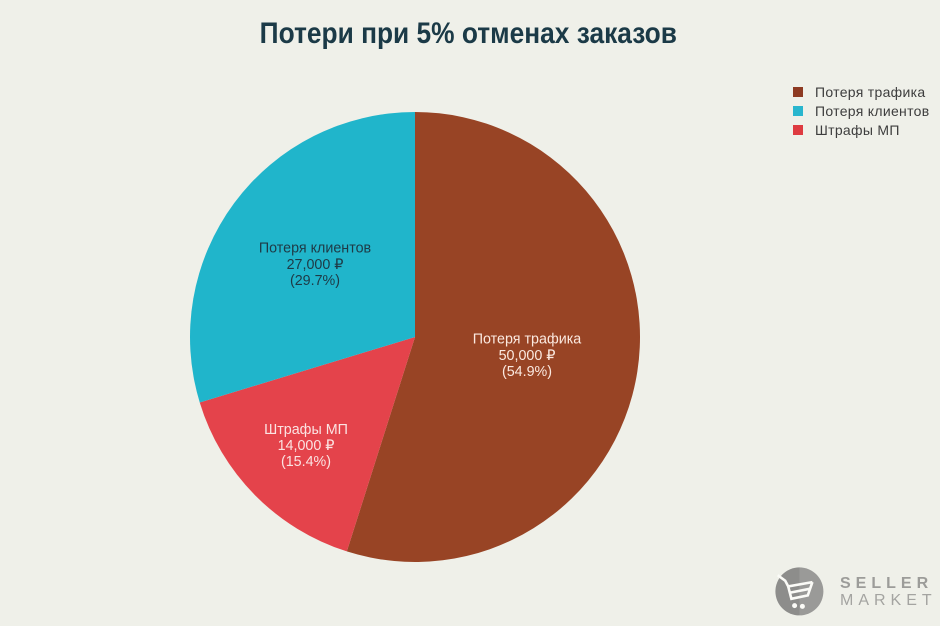 This screenshot has width=940, height=626. What do you see at coordinates (315, 281) in the screenshot?
I see `svg-text: (29.7%)` at bounding box center [315, 281].